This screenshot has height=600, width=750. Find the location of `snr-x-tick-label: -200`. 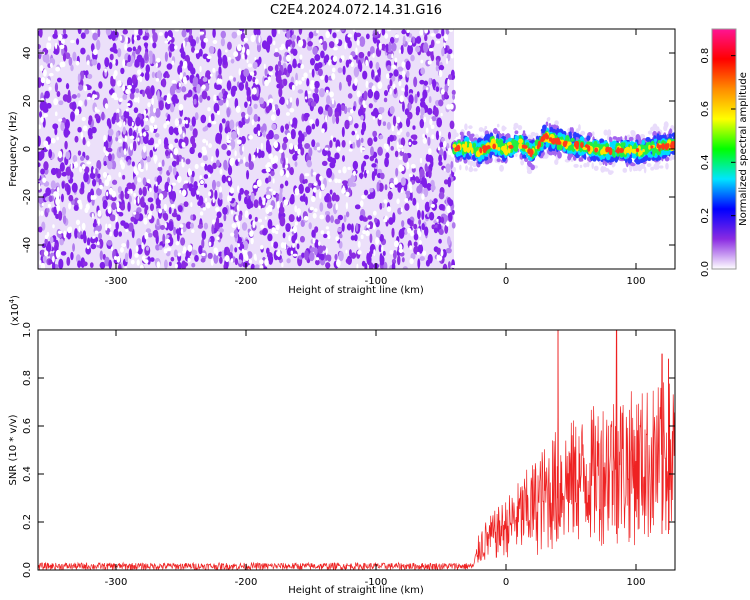

snr-x-tick-label: -200 is located at coordinates (246, 582).